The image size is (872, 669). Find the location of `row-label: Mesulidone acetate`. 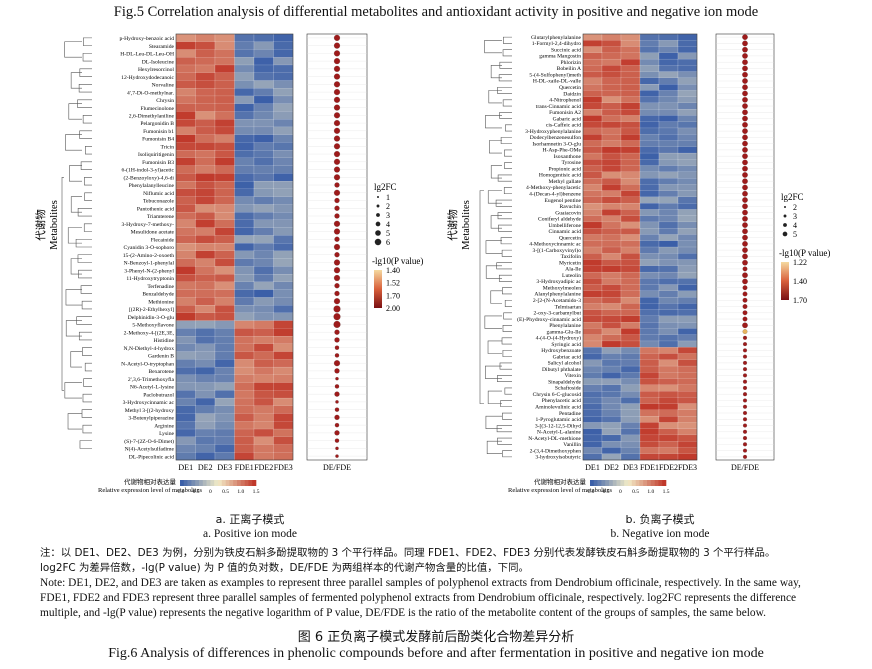

row-label: Mesulidone acetate is located at coordinates (153, 233).